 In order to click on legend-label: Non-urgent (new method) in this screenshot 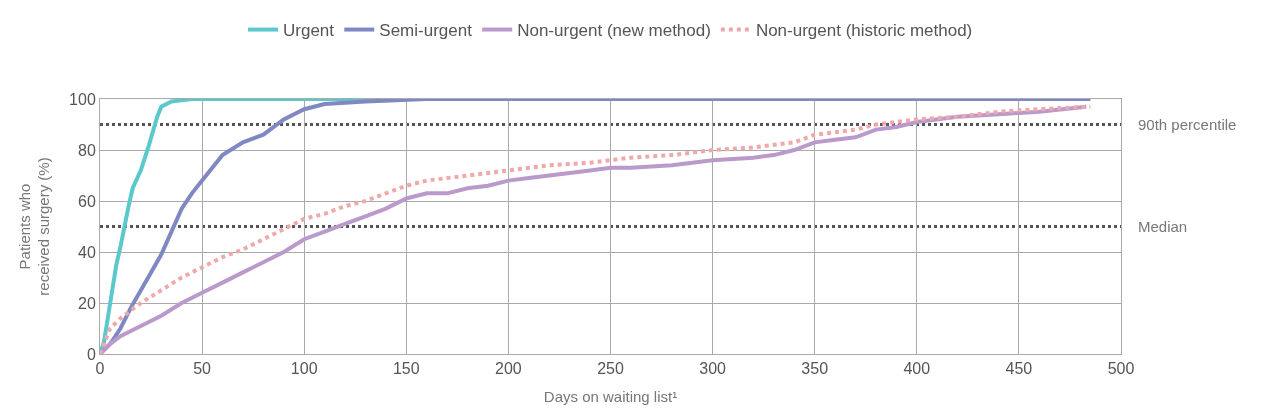, I will do `click(614, 31)`.